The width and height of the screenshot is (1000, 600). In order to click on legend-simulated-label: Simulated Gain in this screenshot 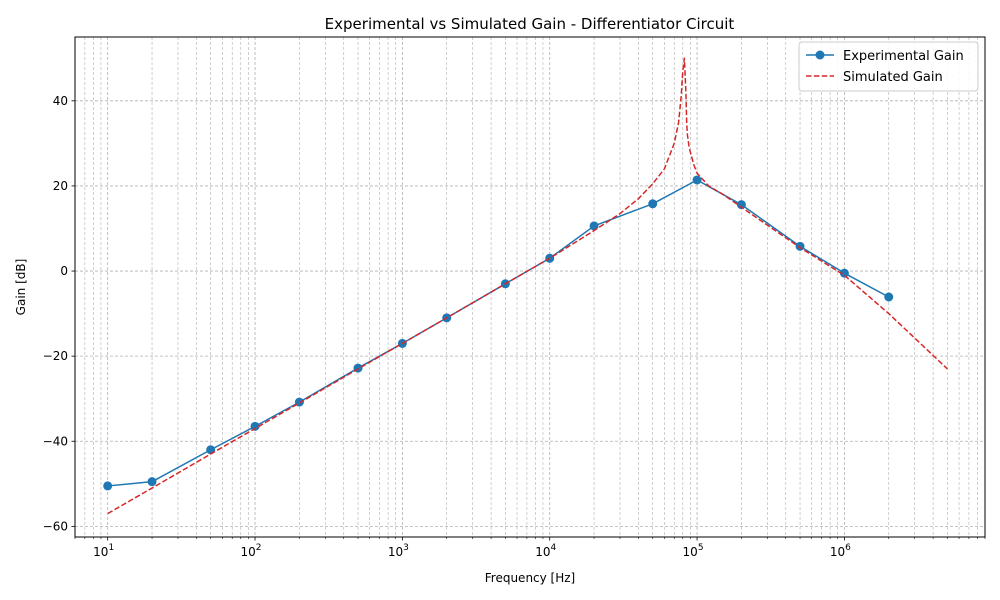, I will do `click(893, 77)`.